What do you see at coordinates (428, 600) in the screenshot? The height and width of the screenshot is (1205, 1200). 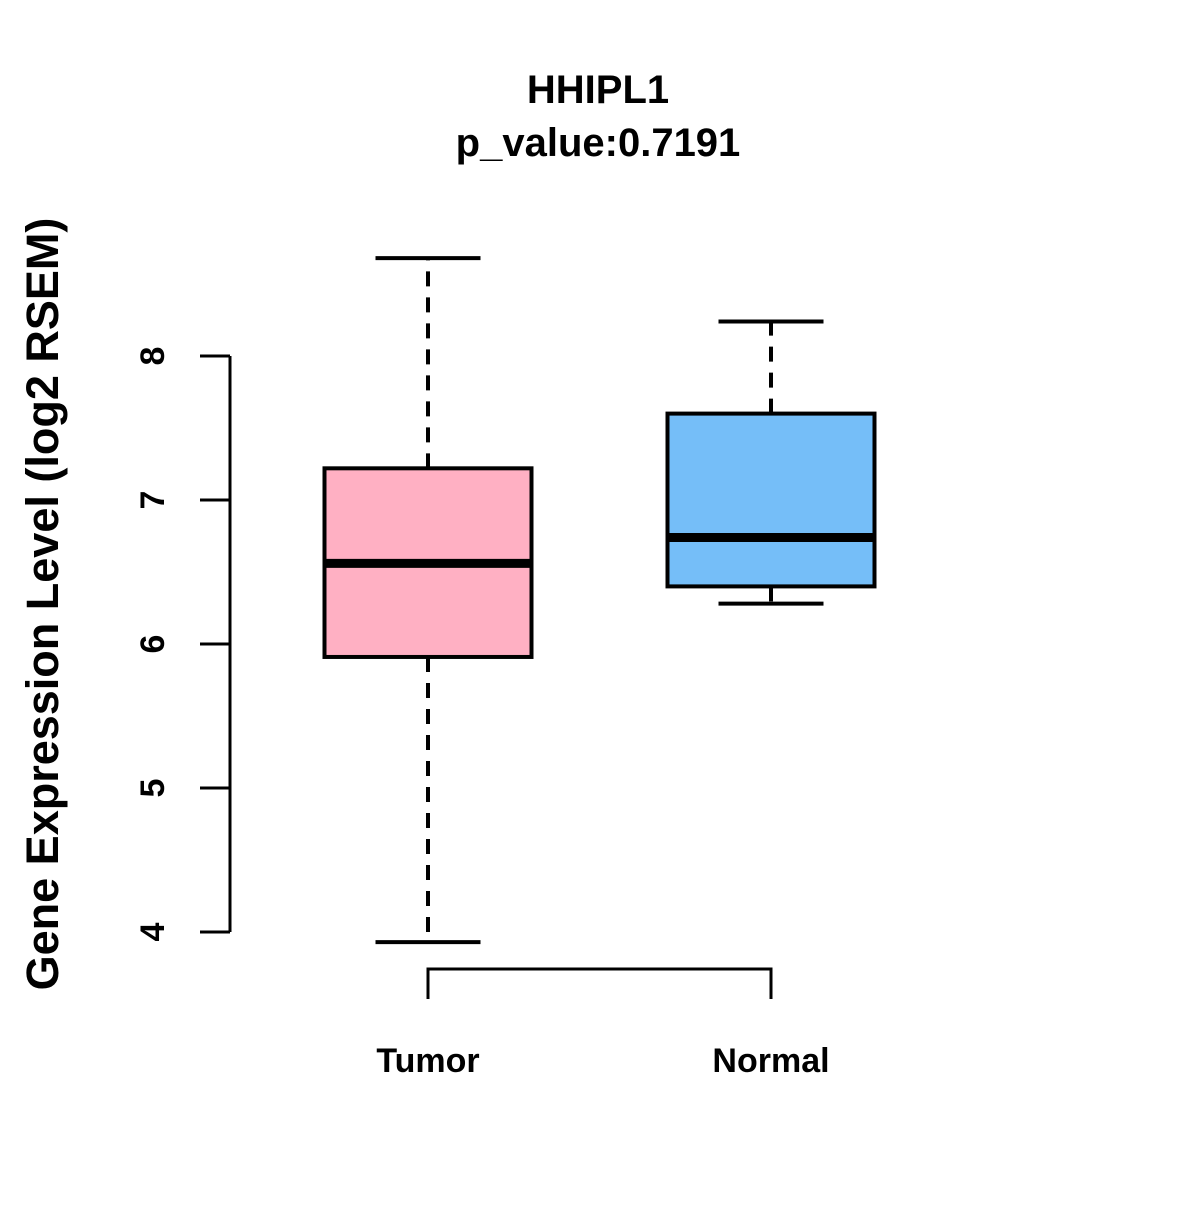 I see `box-group-tumor` at bounding box center [428, 600].